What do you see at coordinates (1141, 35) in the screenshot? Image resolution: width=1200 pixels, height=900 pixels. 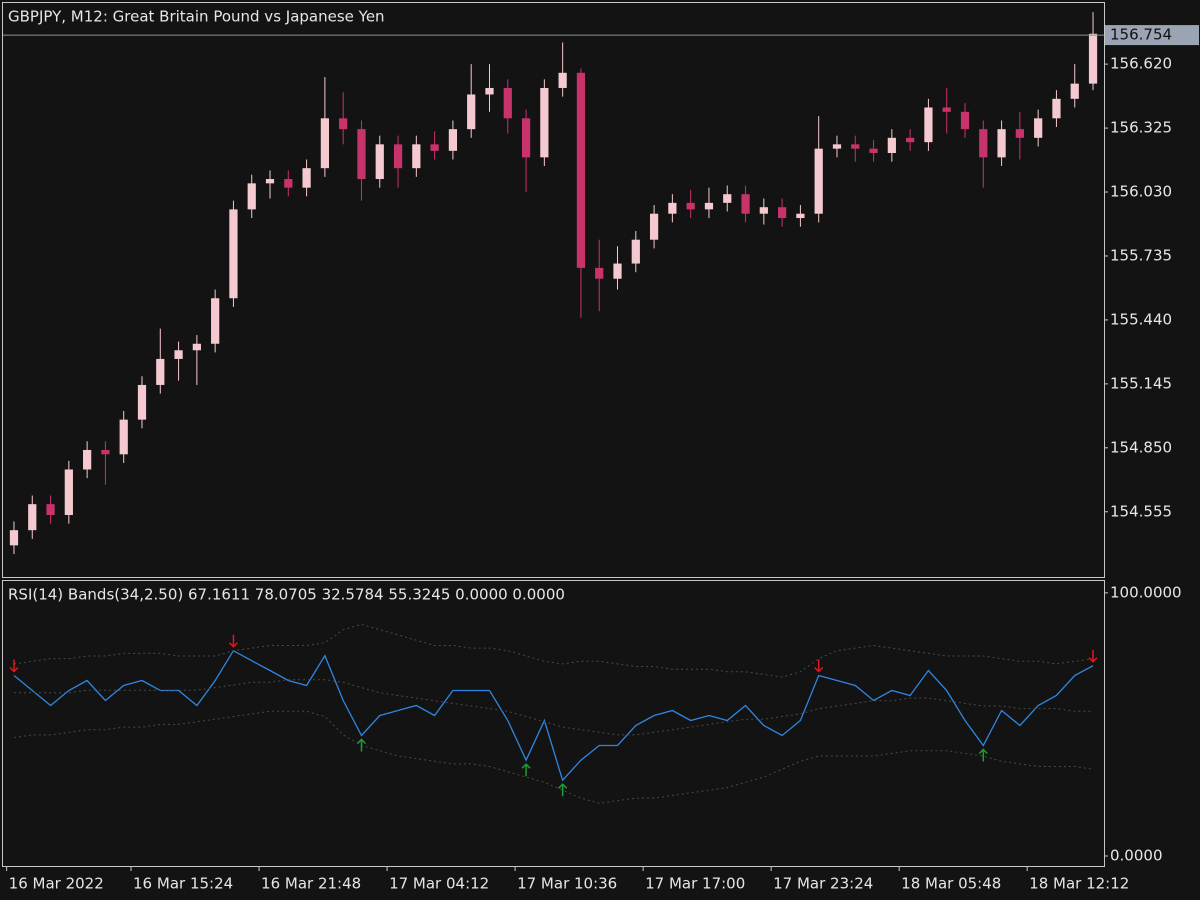 I see `last-price-label: 156.754` at bounding box center [1141, 35].